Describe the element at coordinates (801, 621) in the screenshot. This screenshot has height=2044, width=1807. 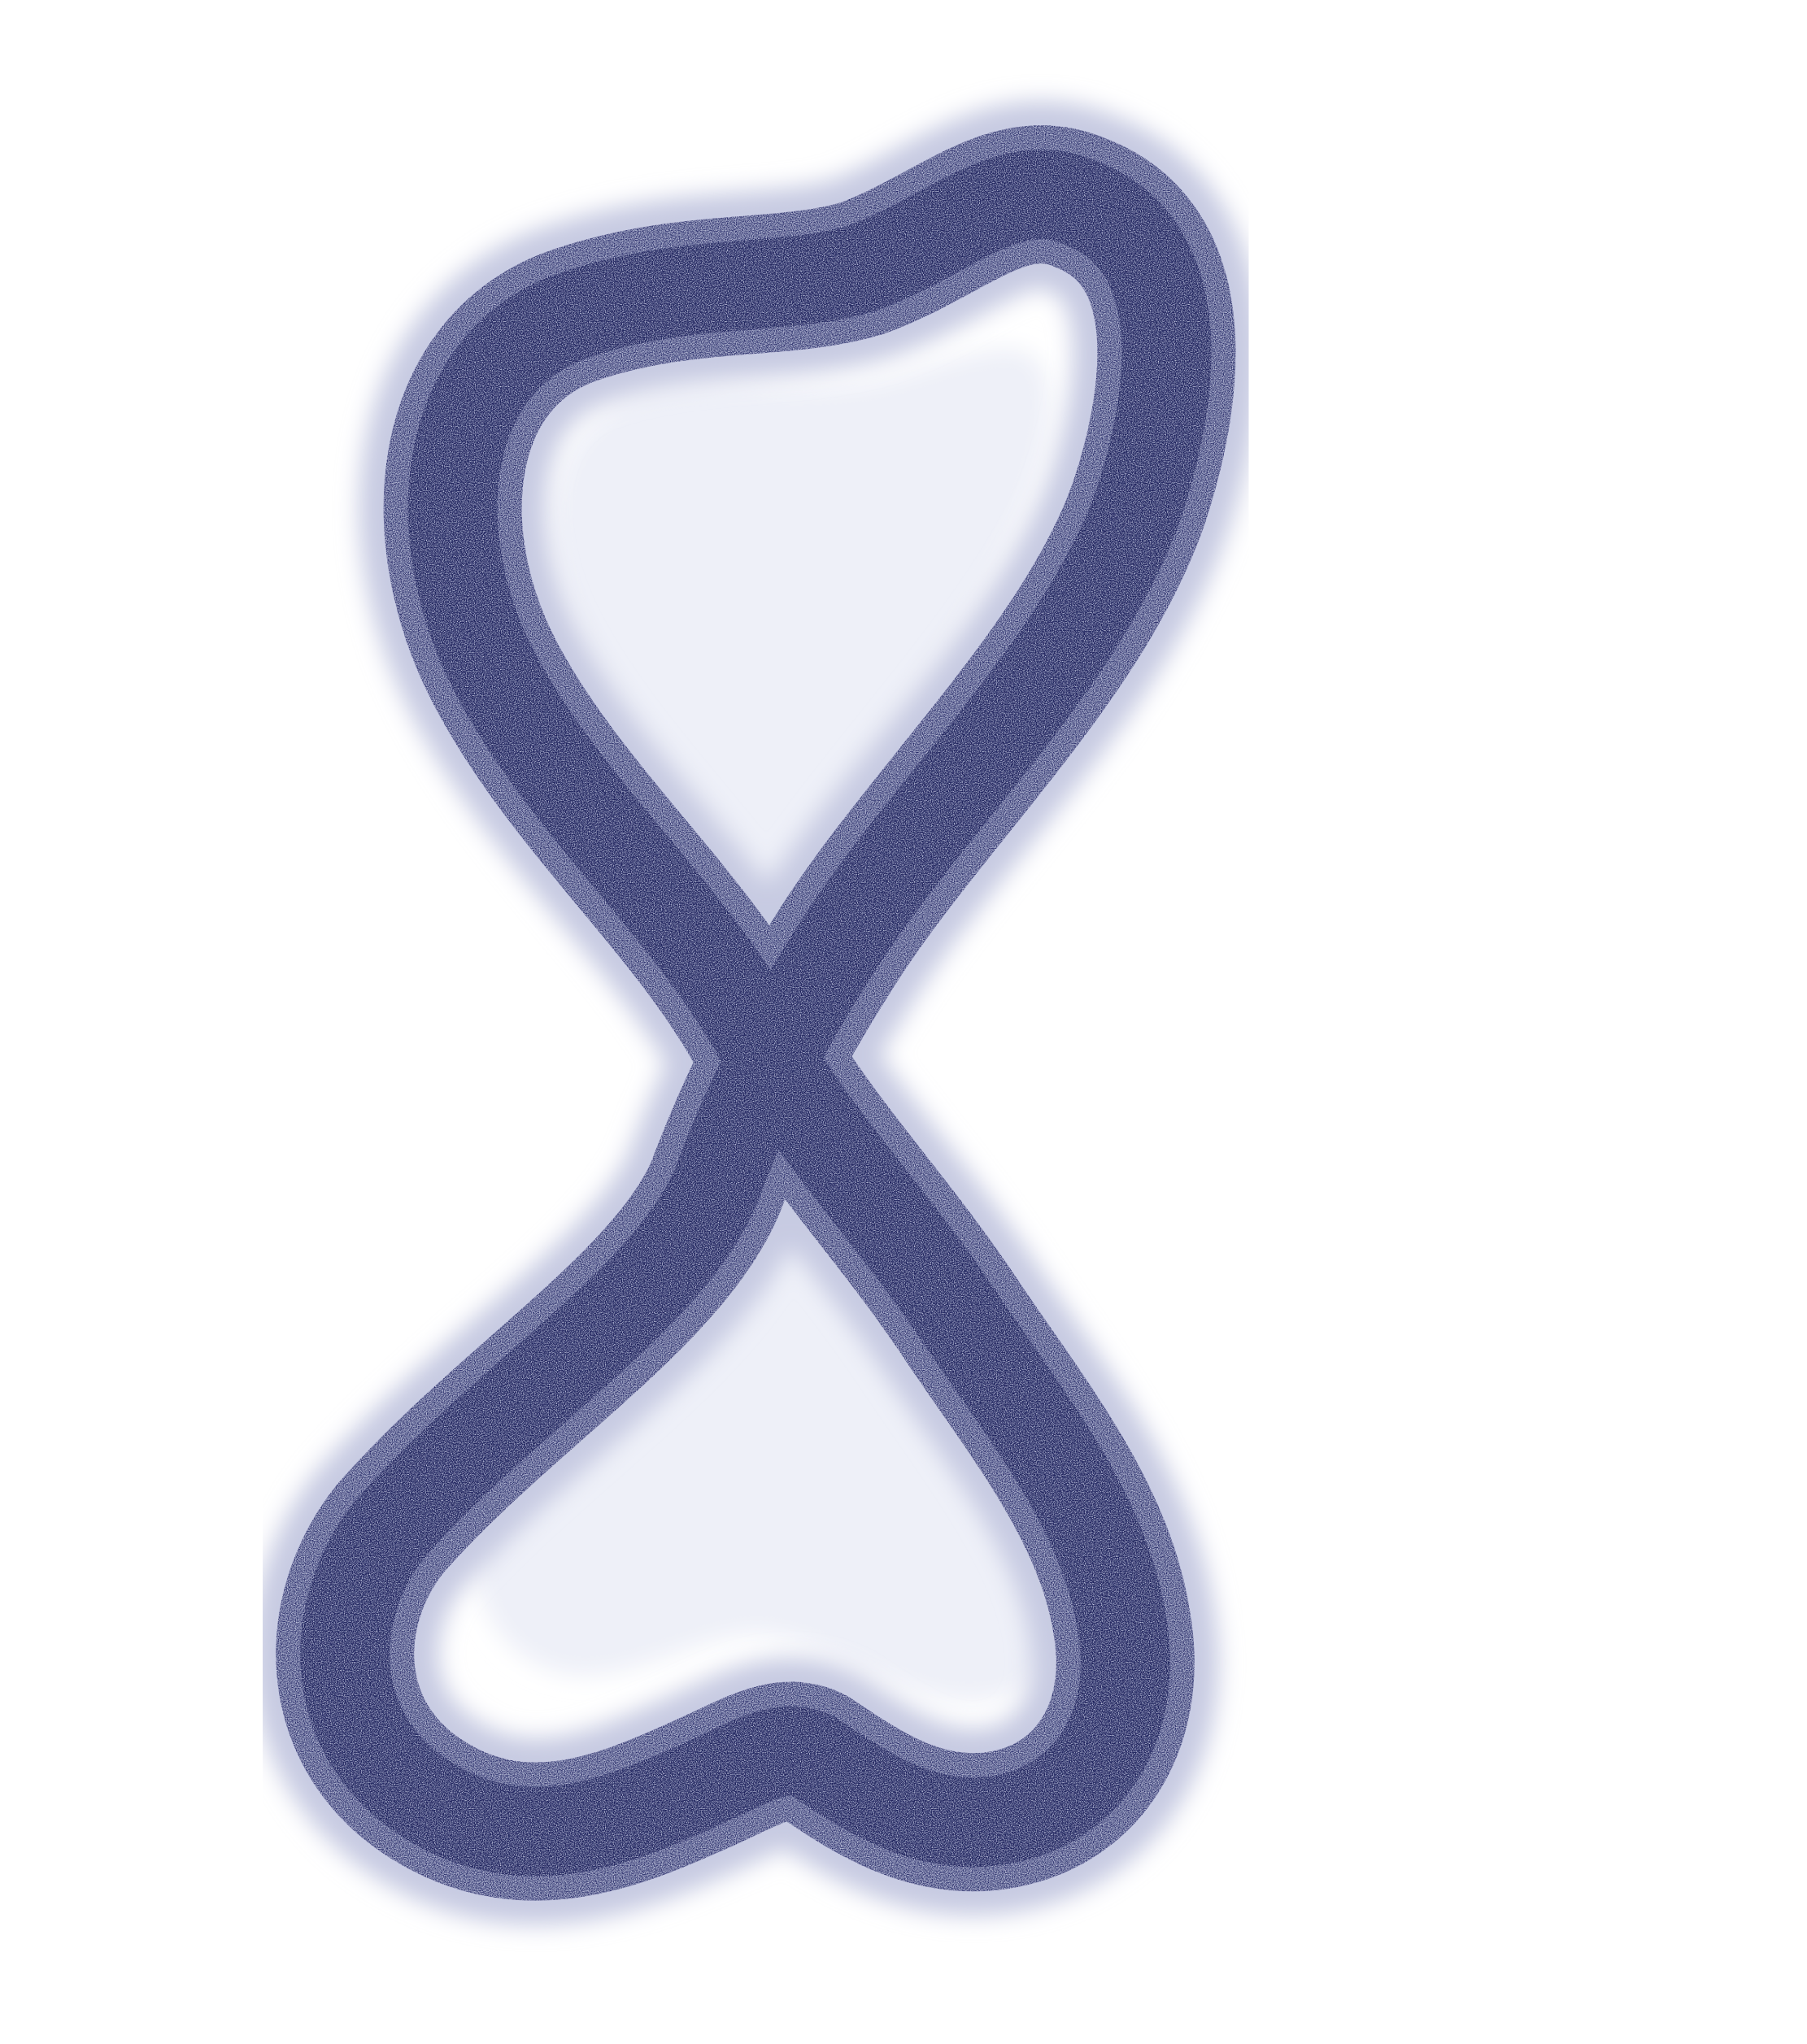
I see `upper-lobe-fill` at that location.